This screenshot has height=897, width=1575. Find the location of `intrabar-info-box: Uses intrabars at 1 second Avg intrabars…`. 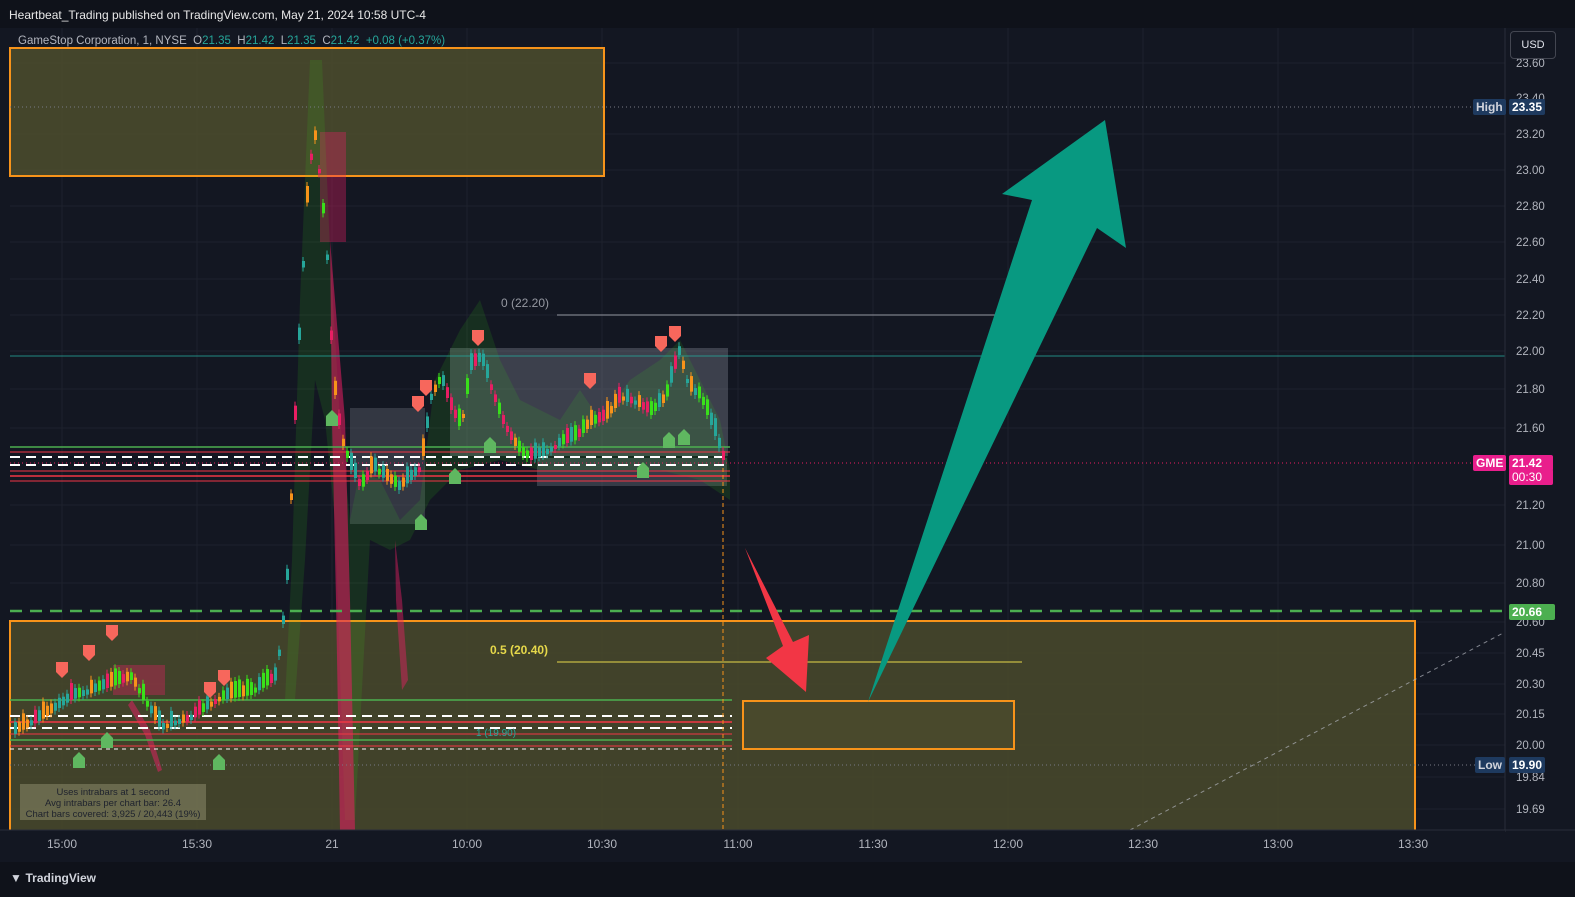

intrabar-info-box: Uses intrabars at 1 second Avg intrabars… is located at coordinates (113, 802).